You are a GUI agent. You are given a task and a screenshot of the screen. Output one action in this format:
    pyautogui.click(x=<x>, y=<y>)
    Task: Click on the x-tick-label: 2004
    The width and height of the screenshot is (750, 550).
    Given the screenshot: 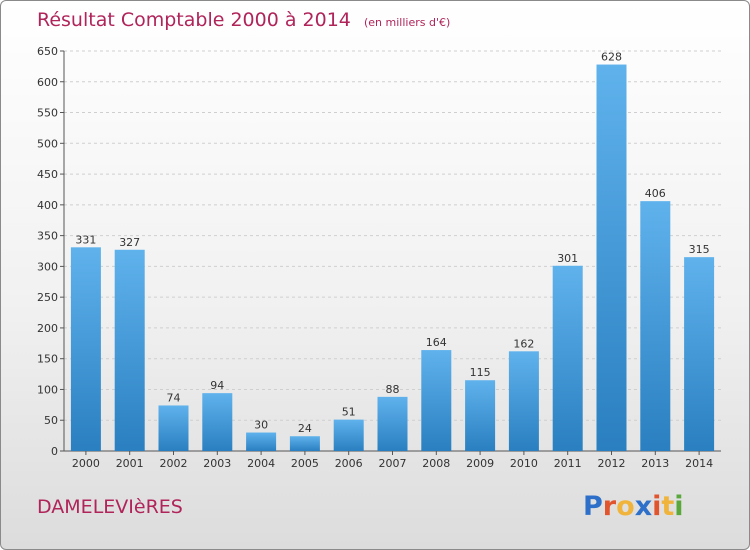 What is the action you would take?
    pyautogui.click(x=261, y=463)
    